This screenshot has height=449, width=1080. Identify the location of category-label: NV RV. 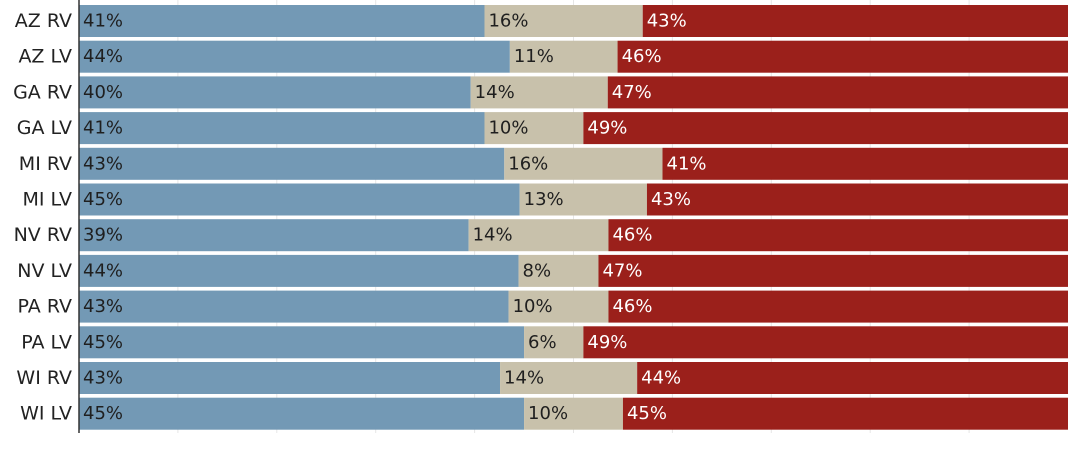
(43, 235).